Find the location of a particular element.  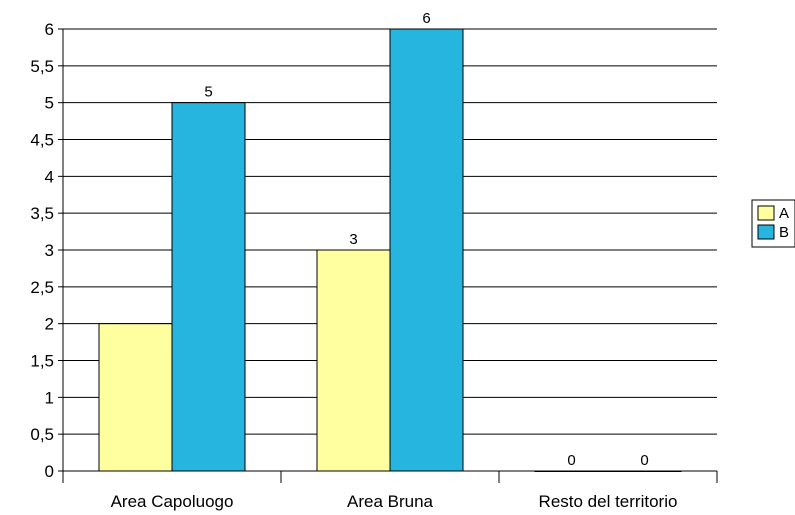

y-tick-label: 1,5 is located at coordinates (42, 361).